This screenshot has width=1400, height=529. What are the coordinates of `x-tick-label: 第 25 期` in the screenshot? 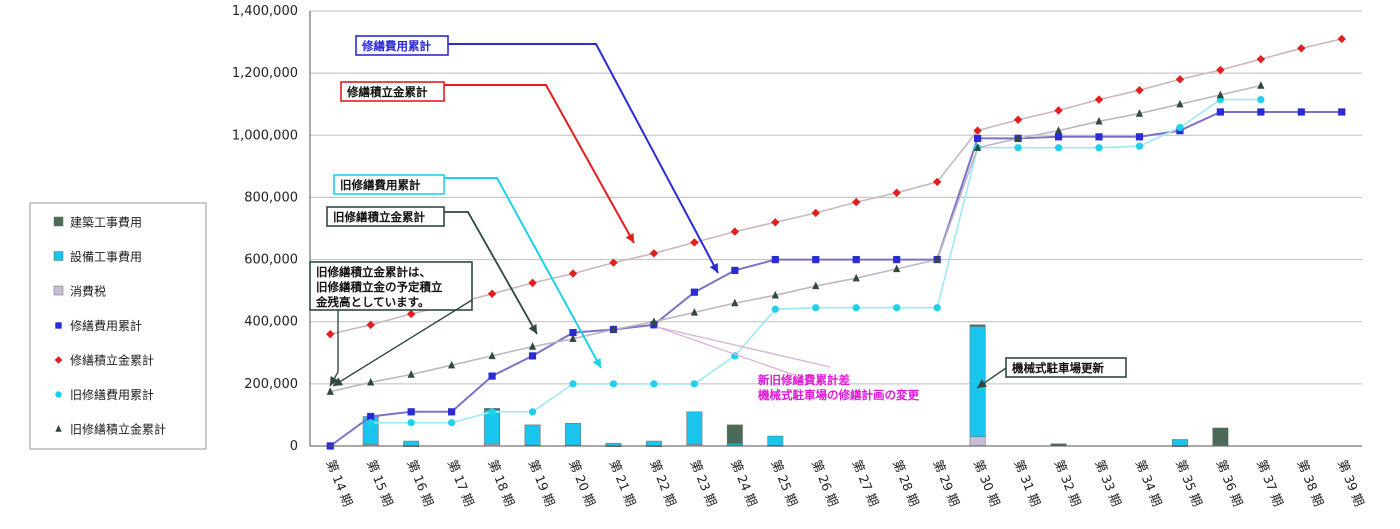 It's located at (785, 483).